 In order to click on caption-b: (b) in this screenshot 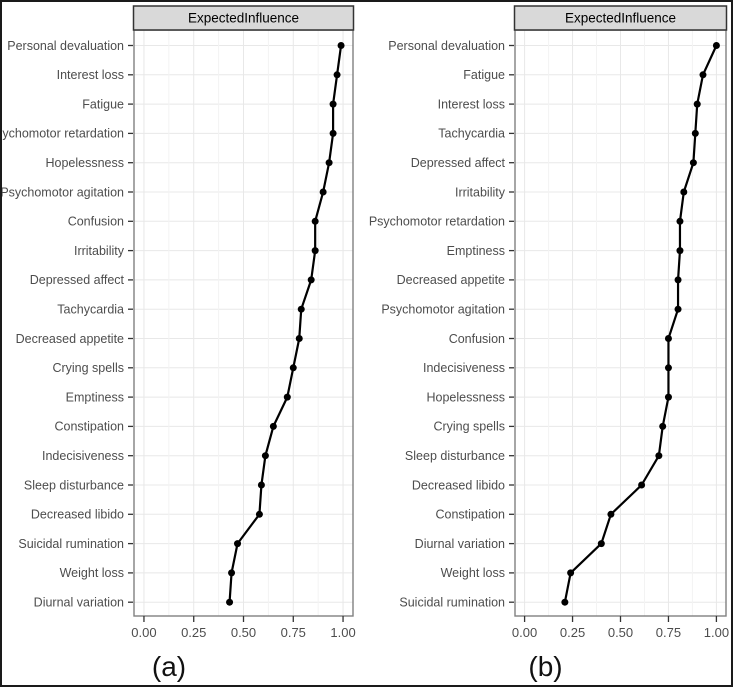, I will do `click(545, 666)`.